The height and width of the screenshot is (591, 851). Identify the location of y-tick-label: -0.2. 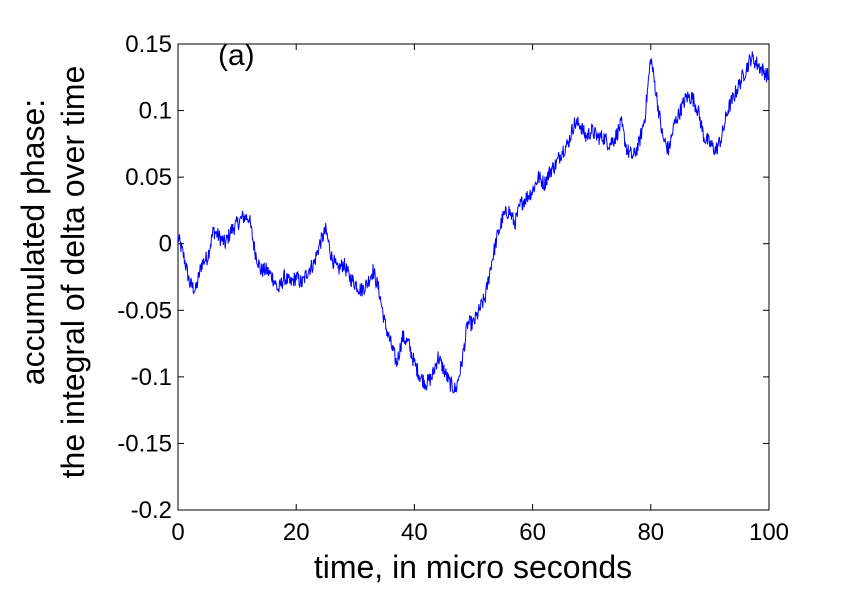
(151, 510).